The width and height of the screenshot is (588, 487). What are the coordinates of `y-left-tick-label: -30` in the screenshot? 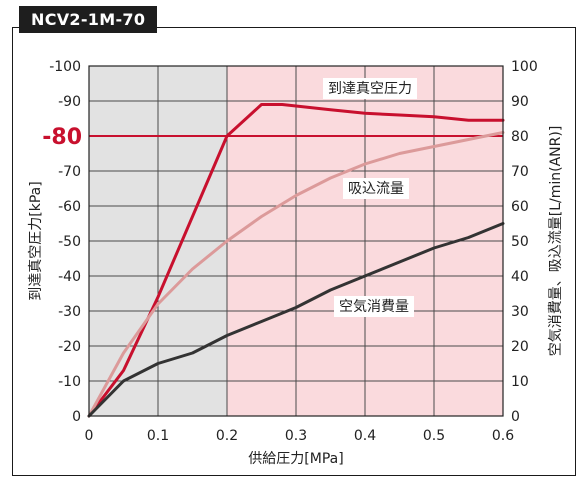 It's located at (69, 312).